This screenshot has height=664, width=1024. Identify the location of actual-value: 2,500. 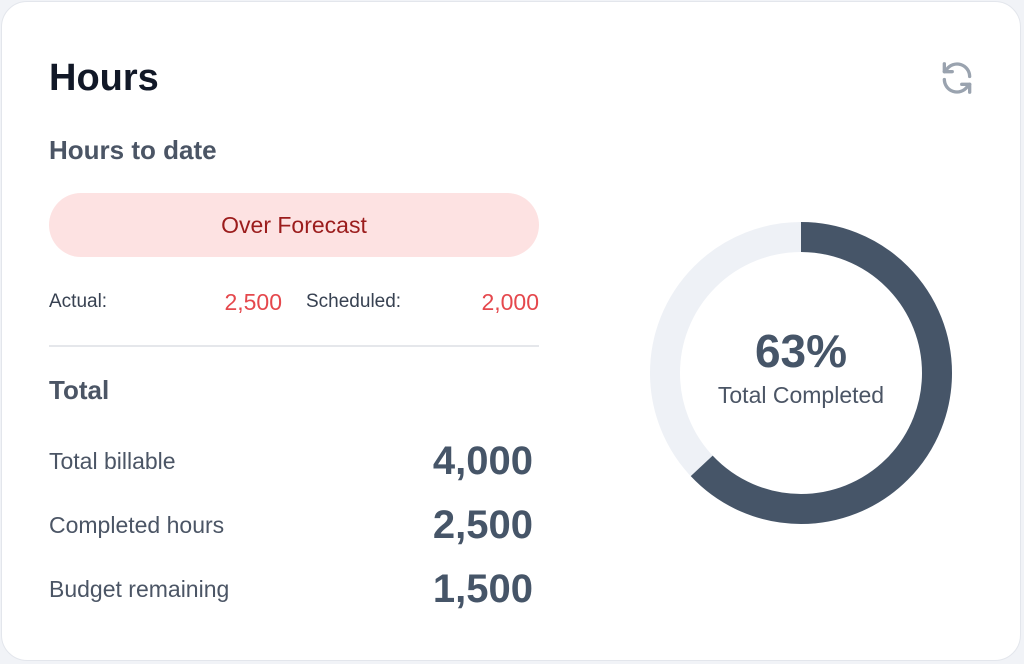
(253, 302).